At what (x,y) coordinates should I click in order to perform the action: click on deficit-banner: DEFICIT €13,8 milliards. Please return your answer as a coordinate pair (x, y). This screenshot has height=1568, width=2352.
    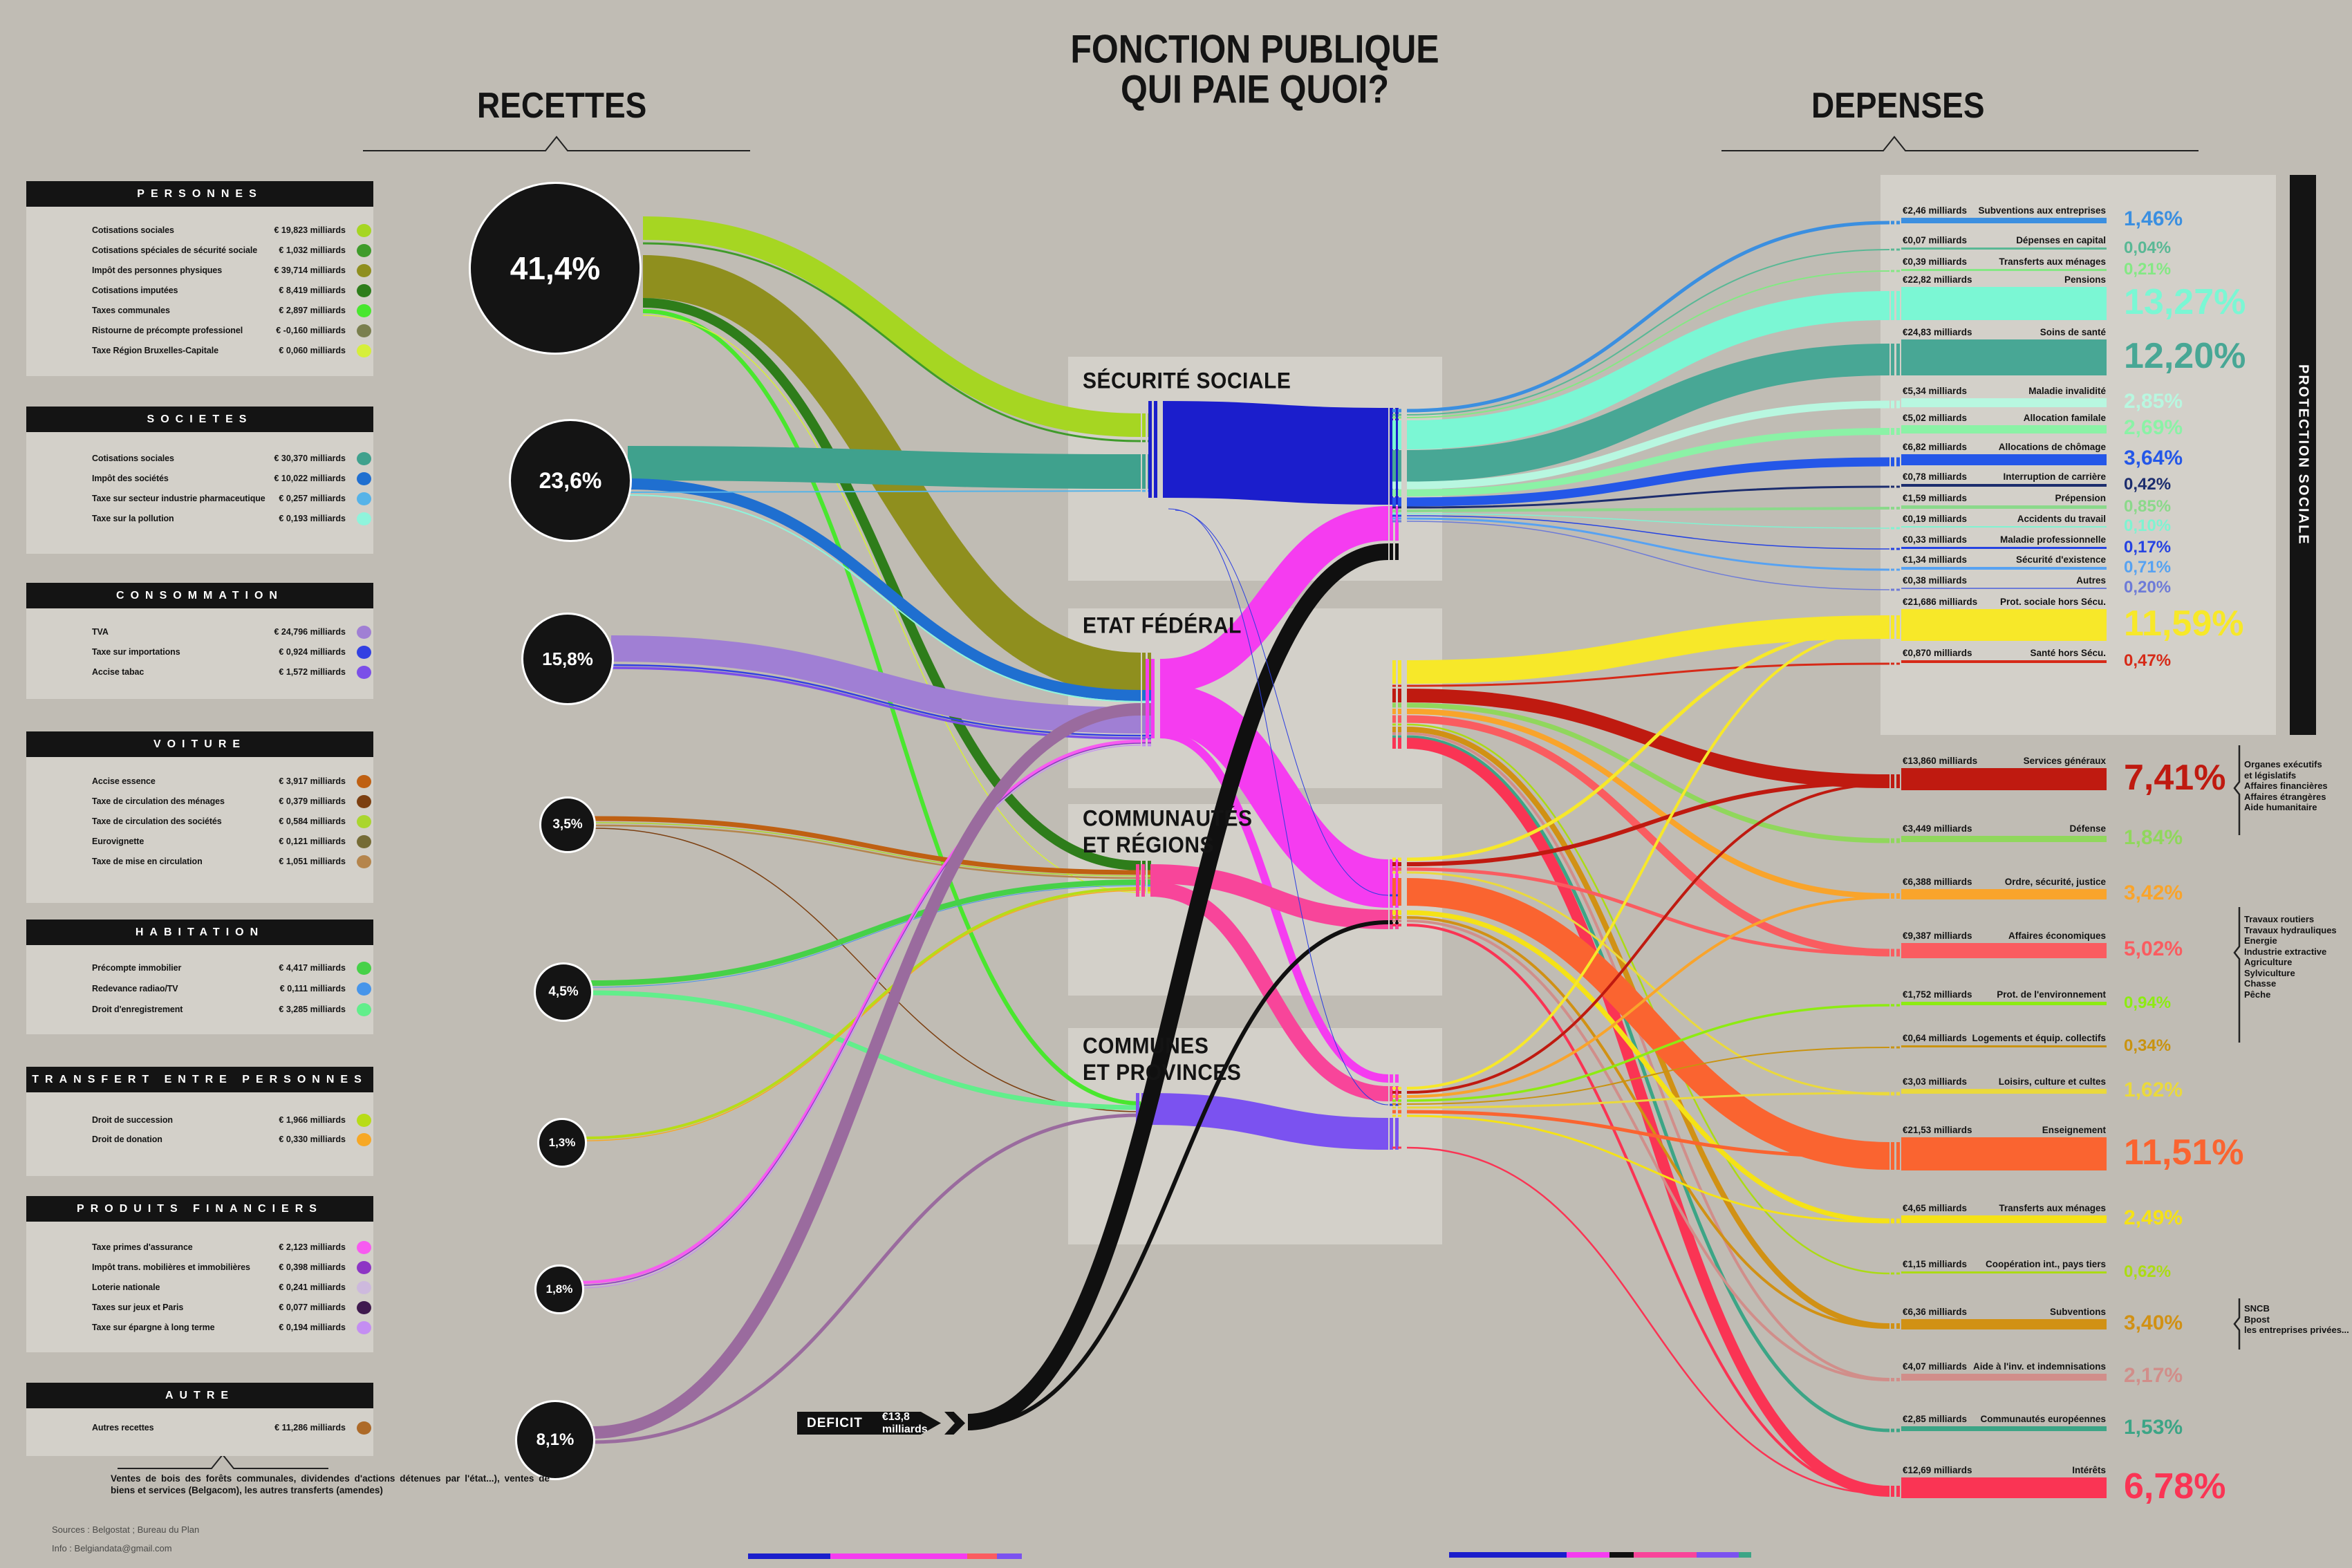
    Looking at the image, I should click on (869, 1423).